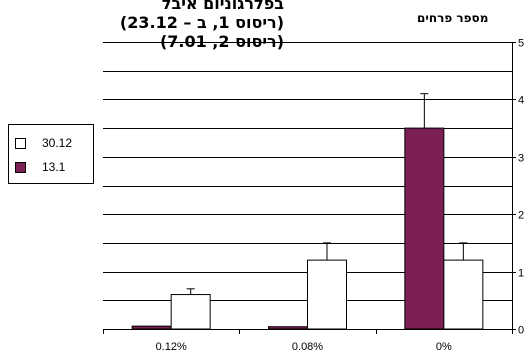 This screenshot has width=530, height=354. Describe the element at coordinates (221, 41) in the screenshot. I see `chart-title-line-3: (ריסוס 2, 7.01)` at that location.